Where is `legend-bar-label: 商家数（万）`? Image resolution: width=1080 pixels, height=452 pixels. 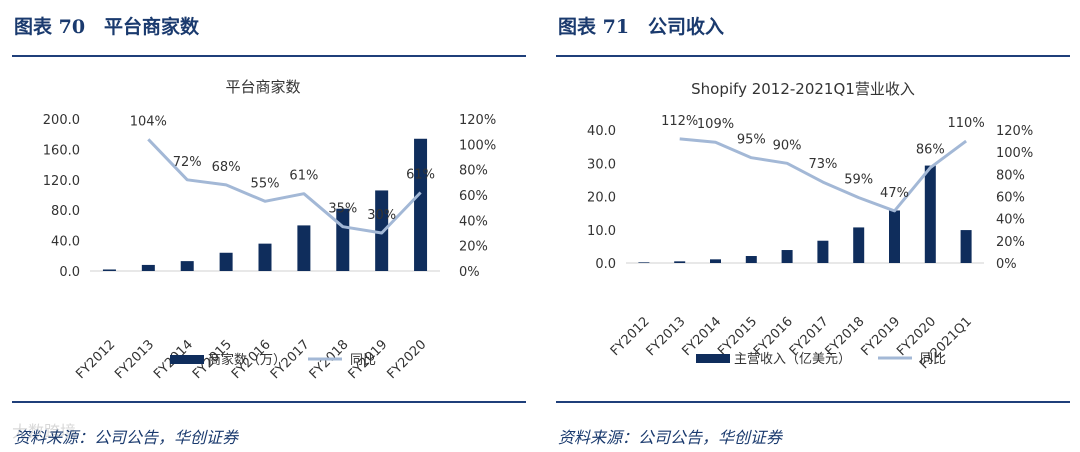
legend-bar-label: 商家数（万） is located at coordinates (247, 360).